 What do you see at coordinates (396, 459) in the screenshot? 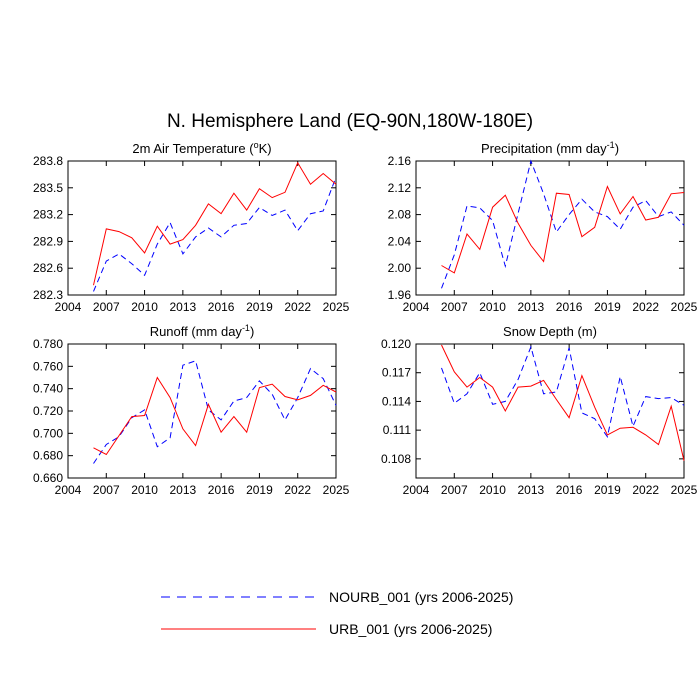
I see `snow-depth-ytick-label: 0.108` at bounding box center [396, 459].